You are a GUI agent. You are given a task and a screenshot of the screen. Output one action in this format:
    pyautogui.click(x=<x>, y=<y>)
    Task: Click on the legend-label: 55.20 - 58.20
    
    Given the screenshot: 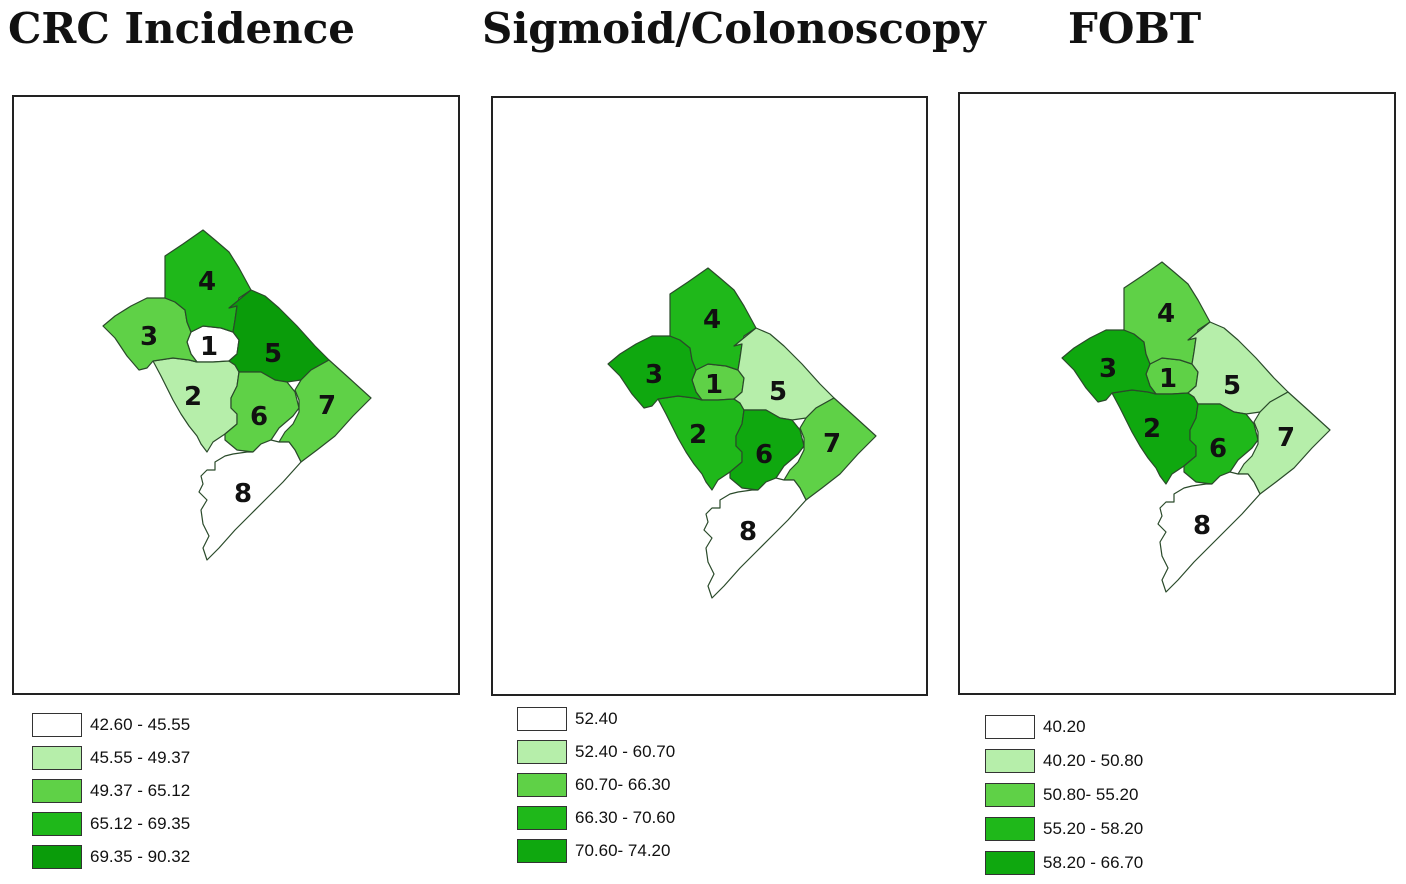 What is the action you would take?
    pyautogui.click(x=1093, y=828)
    